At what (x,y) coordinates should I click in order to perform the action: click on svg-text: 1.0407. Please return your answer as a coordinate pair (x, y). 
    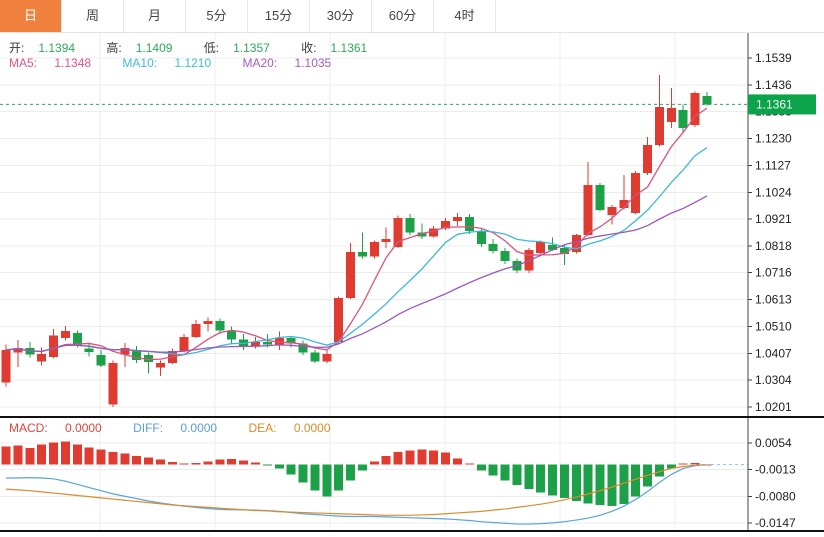
    Looking at the image, I should click on (773, 353).